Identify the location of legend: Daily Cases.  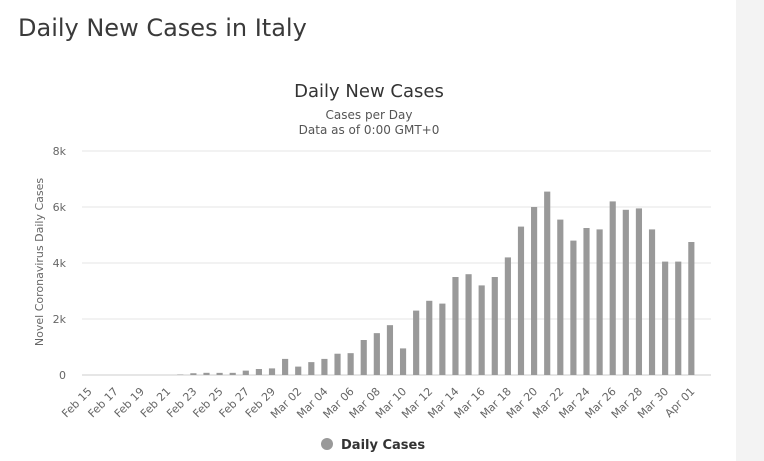
(373, 445).